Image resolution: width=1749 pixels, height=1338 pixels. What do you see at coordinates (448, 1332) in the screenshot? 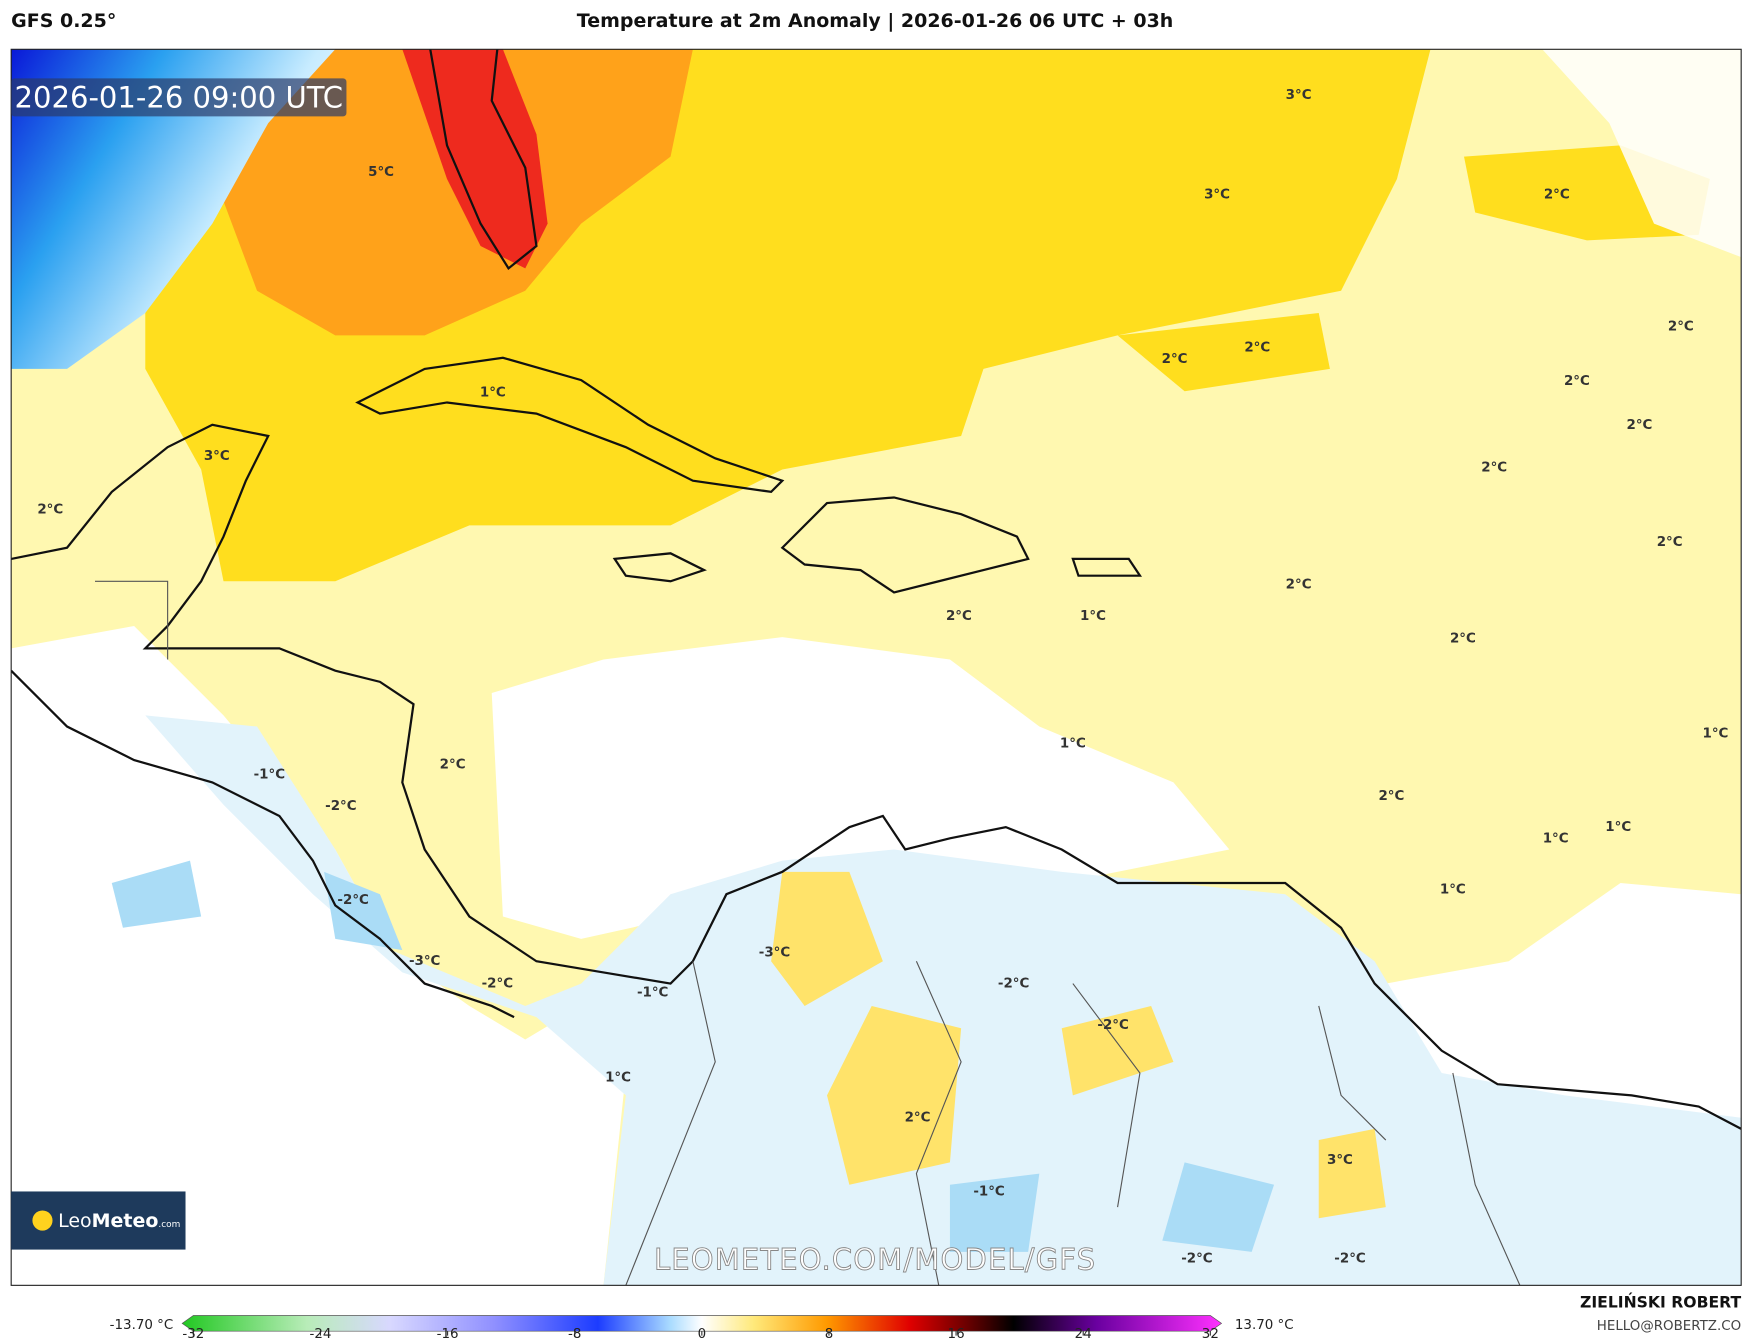
I see `colorbar-tick-label: -16` at bounding box center [448, 1332].